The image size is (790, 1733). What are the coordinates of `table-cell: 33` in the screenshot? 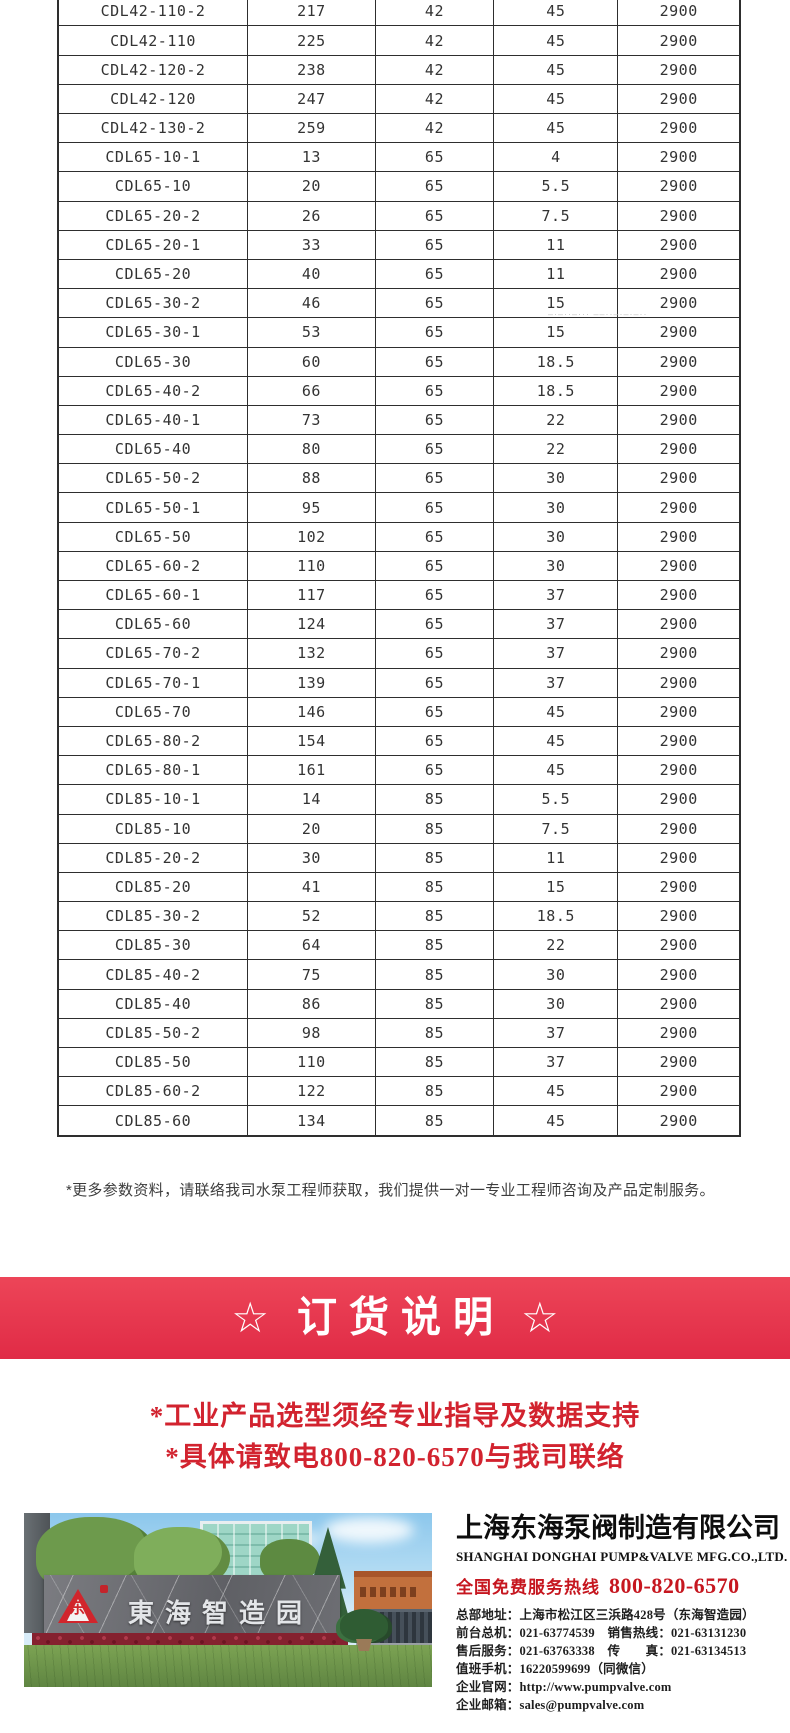 It's located at (311, 244).